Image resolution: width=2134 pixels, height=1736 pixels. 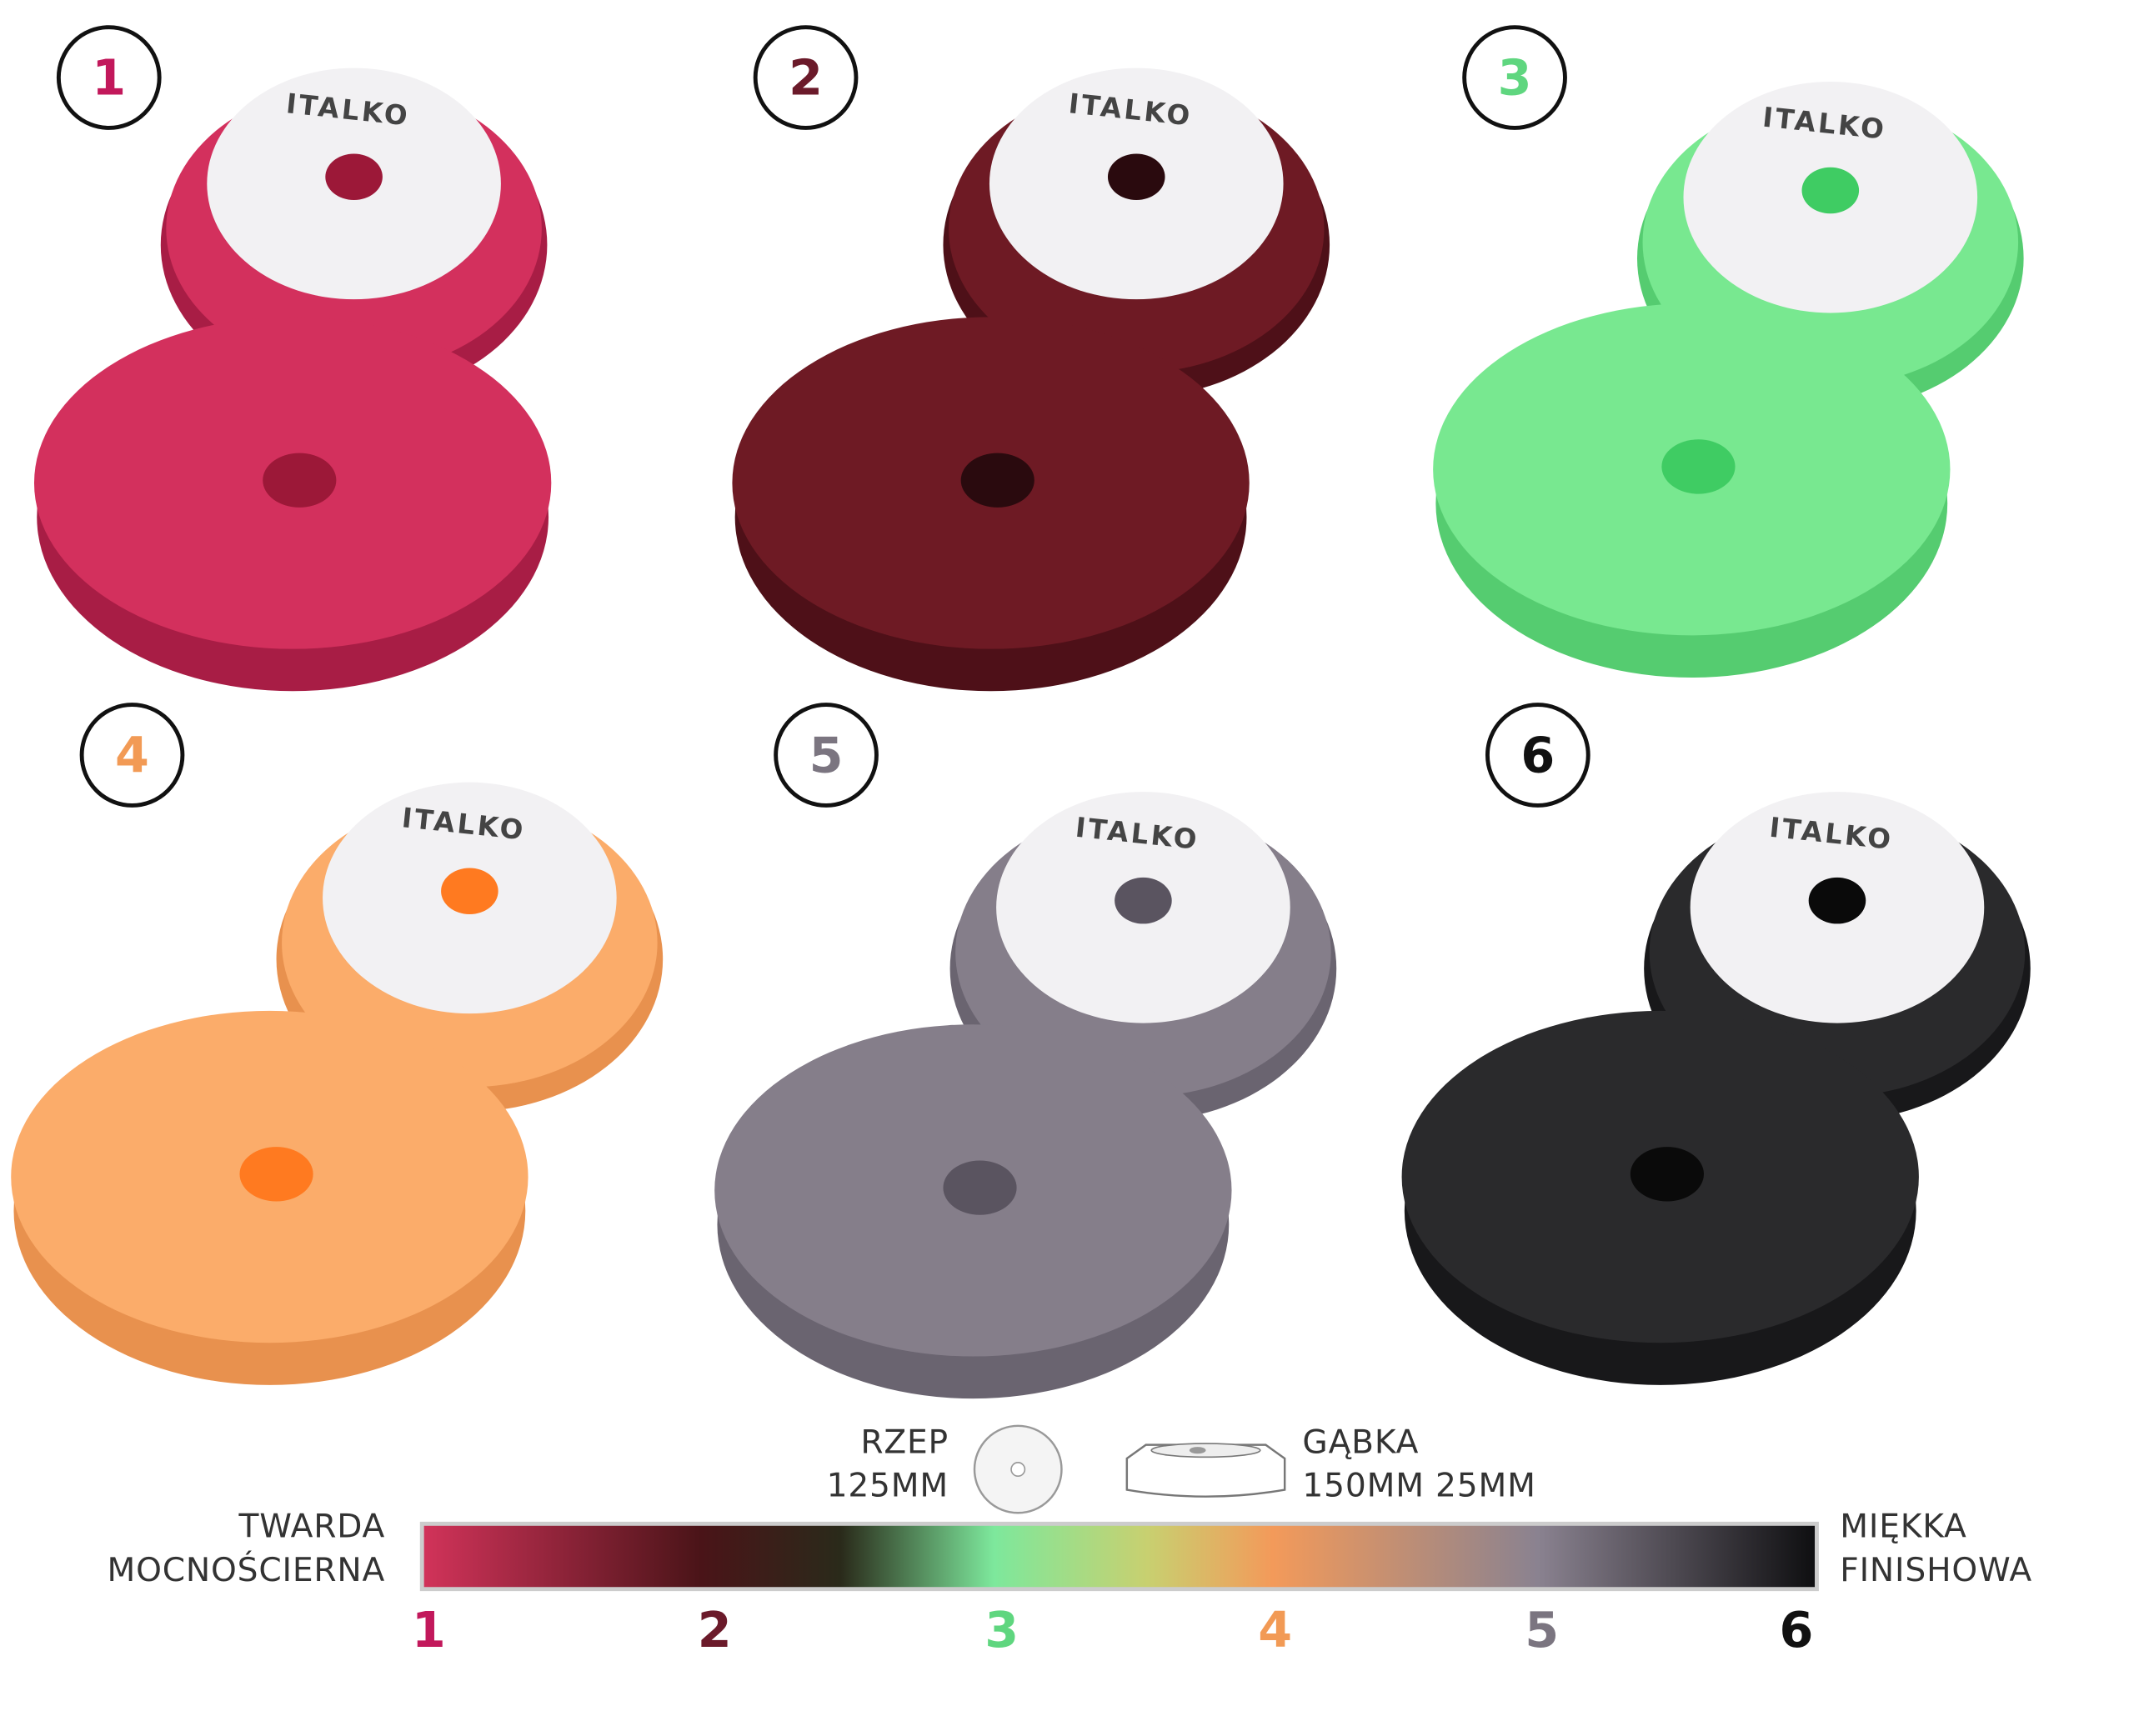 I want to click on pad-number: 1, so click(x=109, y=78).